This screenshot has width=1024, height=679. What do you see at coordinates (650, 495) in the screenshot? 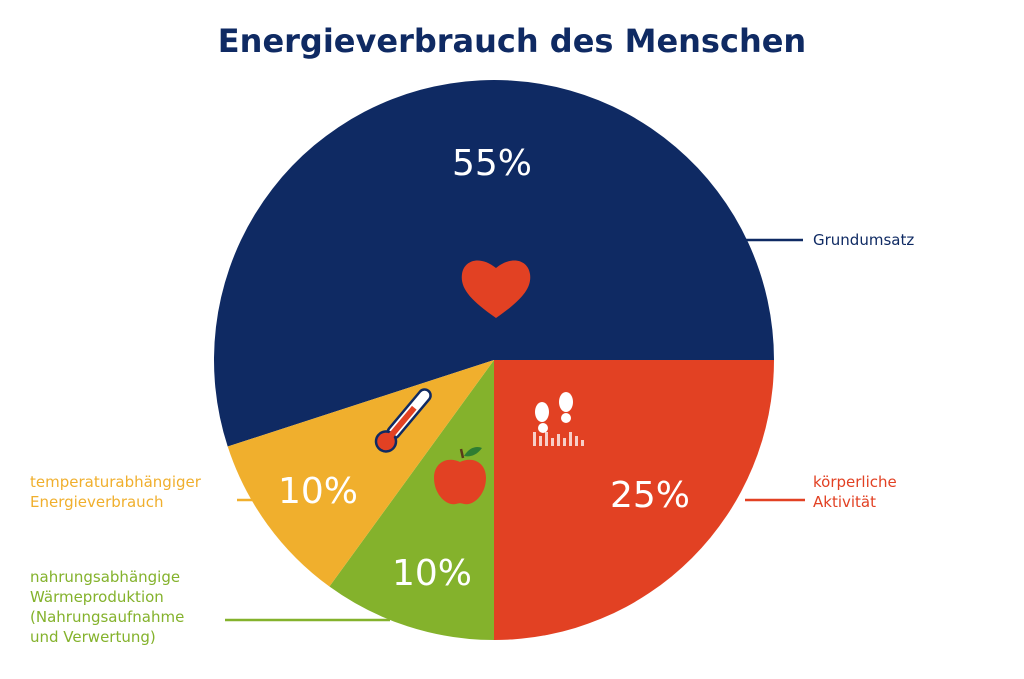
I see `slice-value-label: 25%` at bounding box center [650, 495].